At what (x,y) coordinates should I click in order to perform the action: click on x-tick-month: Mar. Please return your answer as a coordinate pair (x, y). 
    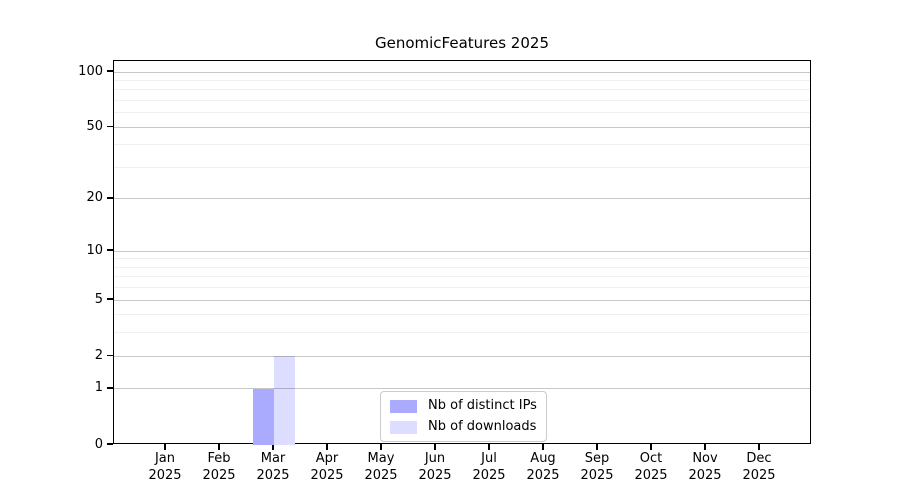
    Looking at the image, I should click on (273, 458).